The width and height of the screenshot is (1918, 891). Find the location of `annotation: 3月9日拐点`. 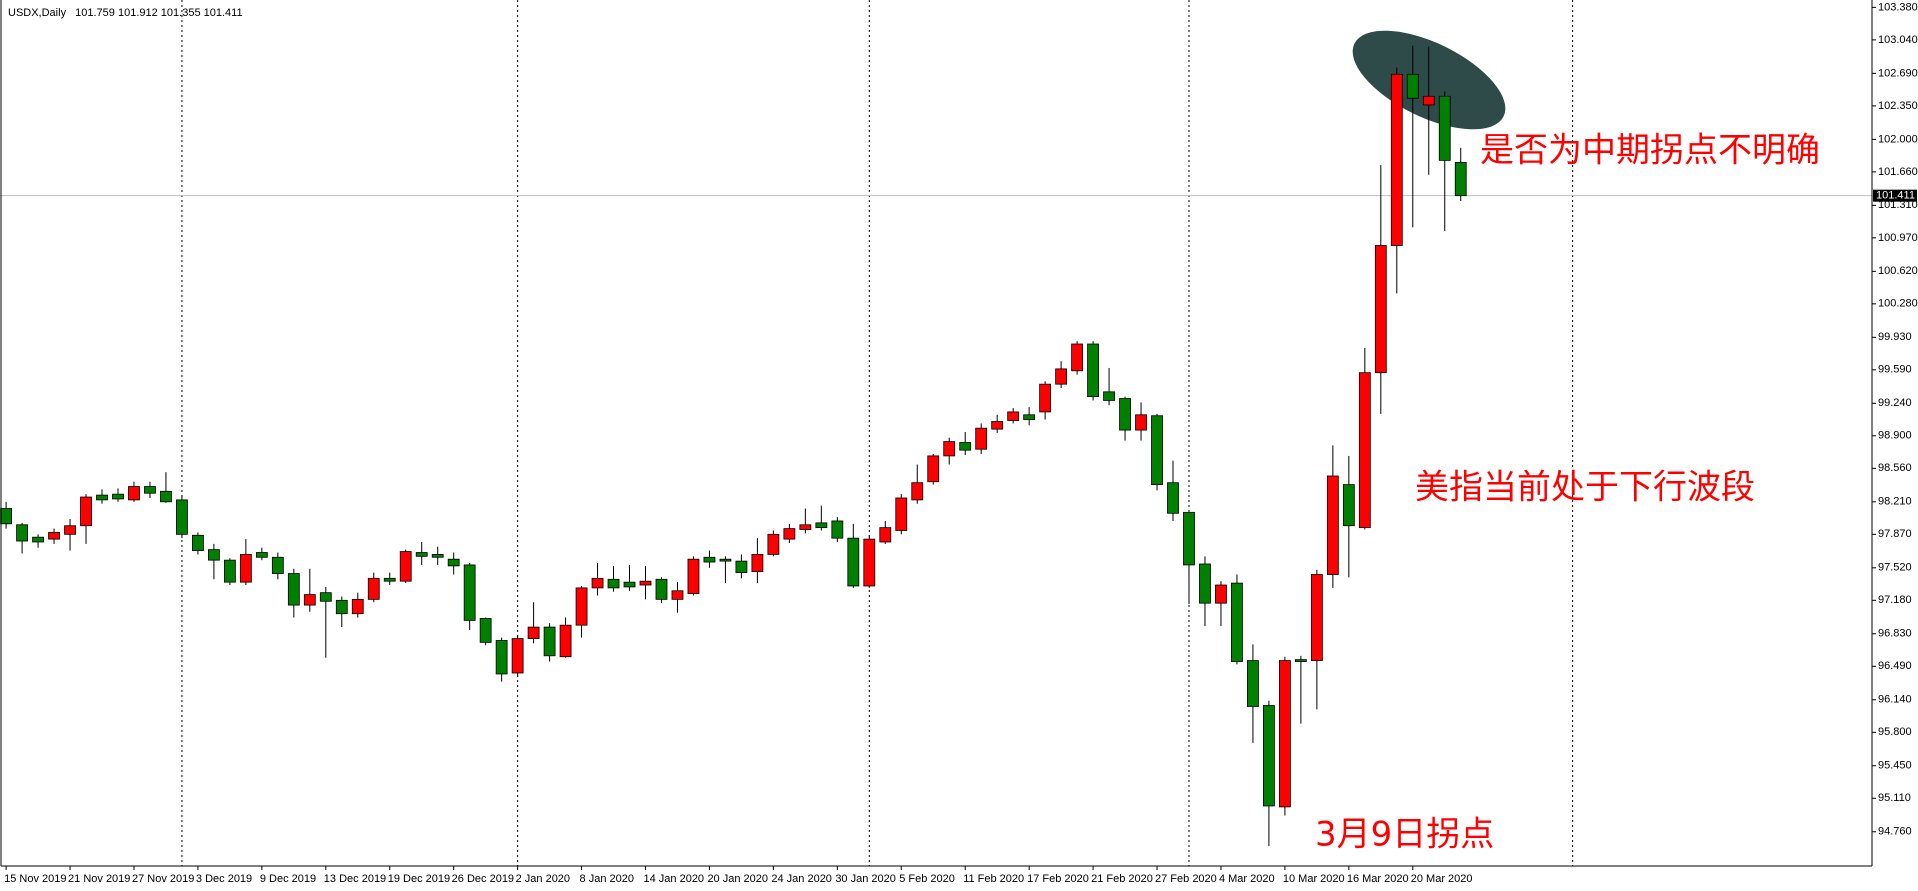

annotation: 3月9日拐点 is located at coordinates (1404, 835).